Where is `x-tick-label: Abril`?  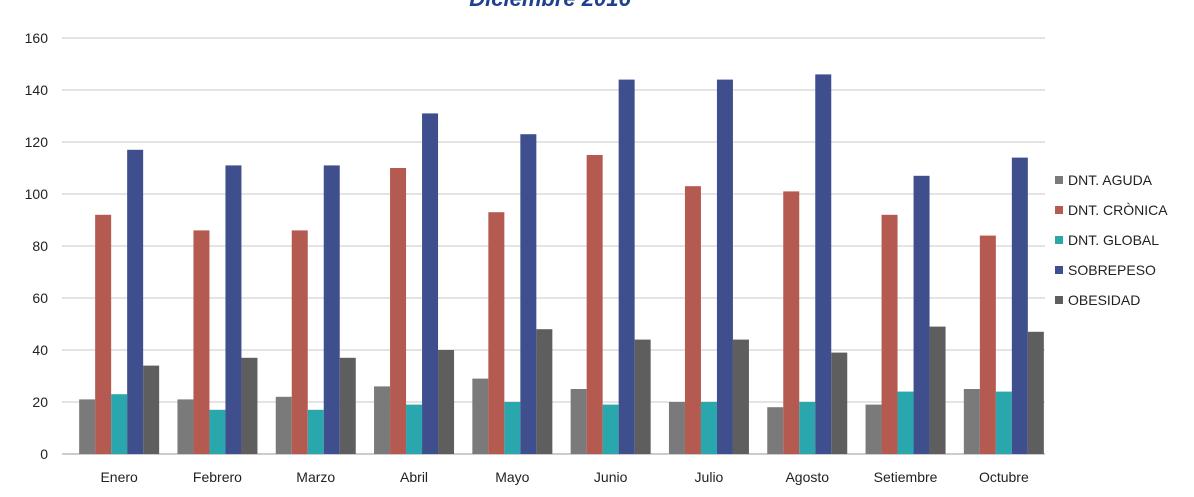
x-tick-label: Abril is located at coordinates (414, 477).